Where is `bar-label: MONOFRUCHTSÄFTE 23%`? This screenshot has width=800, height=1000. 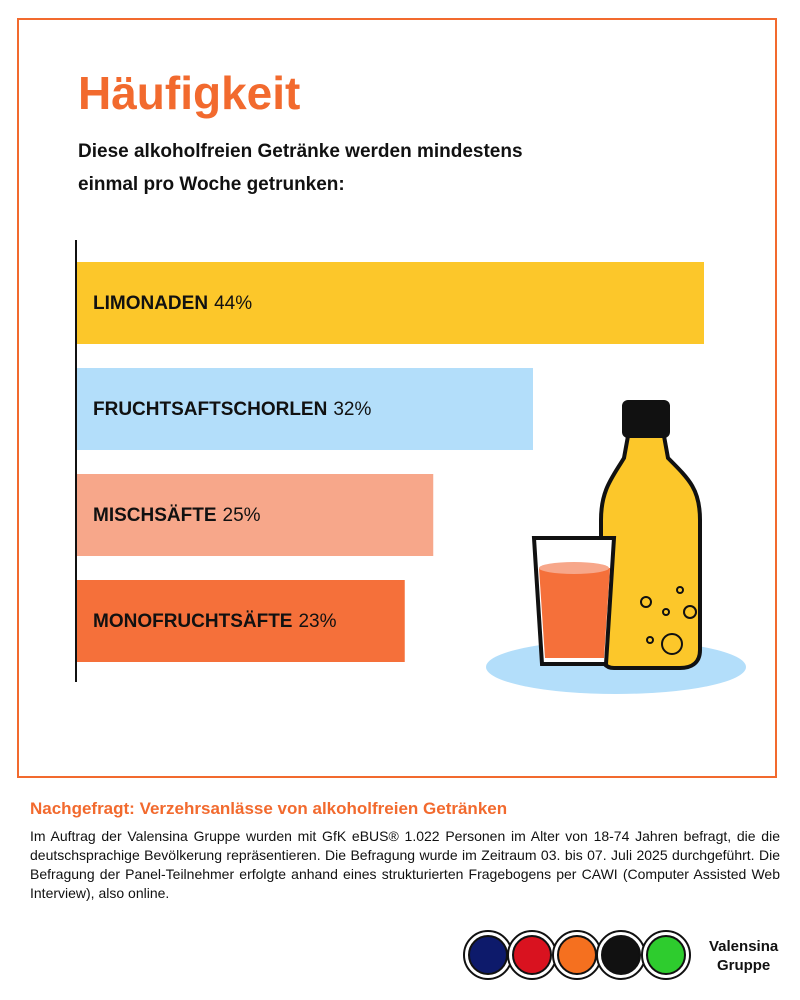 bar-label: MONOFRUCHTSÄFTE 23% is located at coordinates (215, 621).